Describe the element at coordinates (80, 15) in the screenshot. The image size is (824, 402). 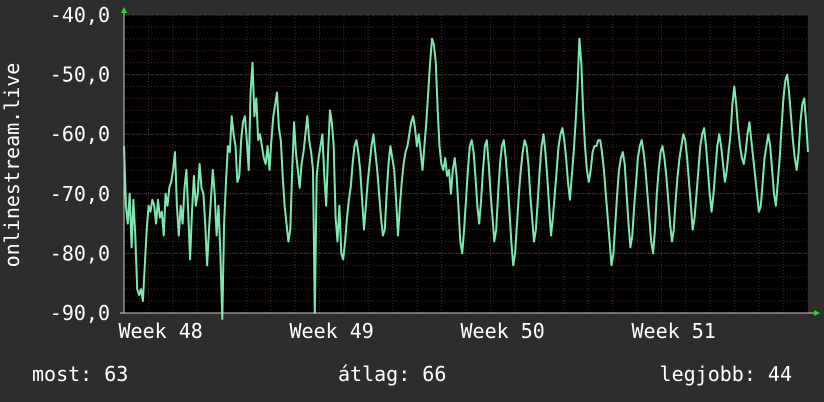
I see `y-tick-label: -40,0` at that location.